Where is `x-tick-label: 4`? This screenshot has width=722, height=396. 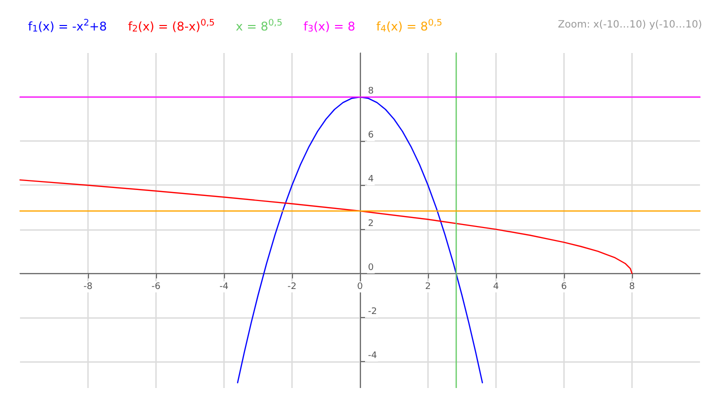
x-tick-label: 4 is located at coordinates (496, 287).